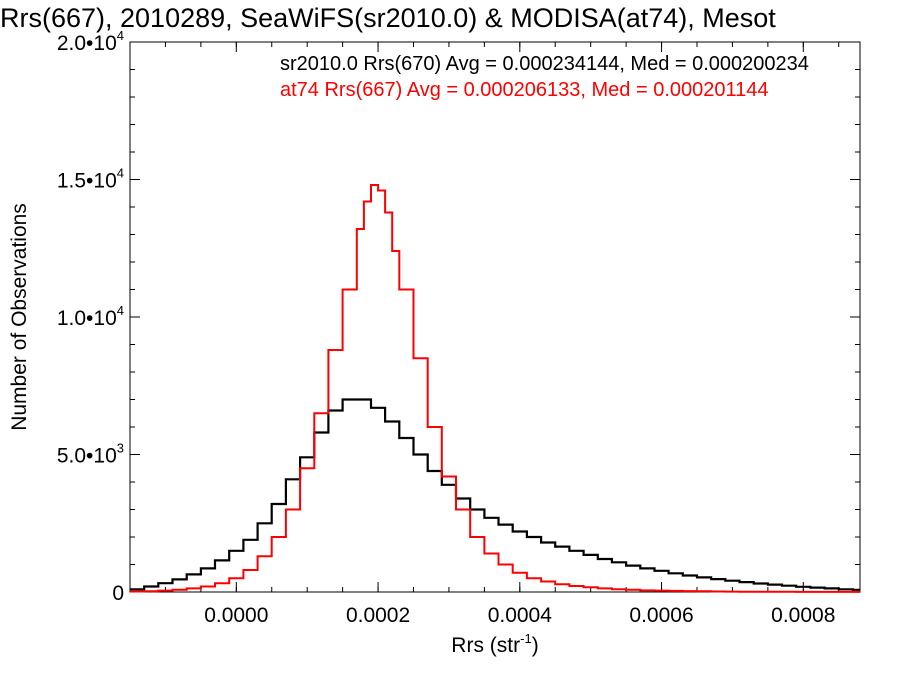 The width and height of the screenshot is (900, 675). I want to click on x-axis-label-tail: ), so click(535, 645).